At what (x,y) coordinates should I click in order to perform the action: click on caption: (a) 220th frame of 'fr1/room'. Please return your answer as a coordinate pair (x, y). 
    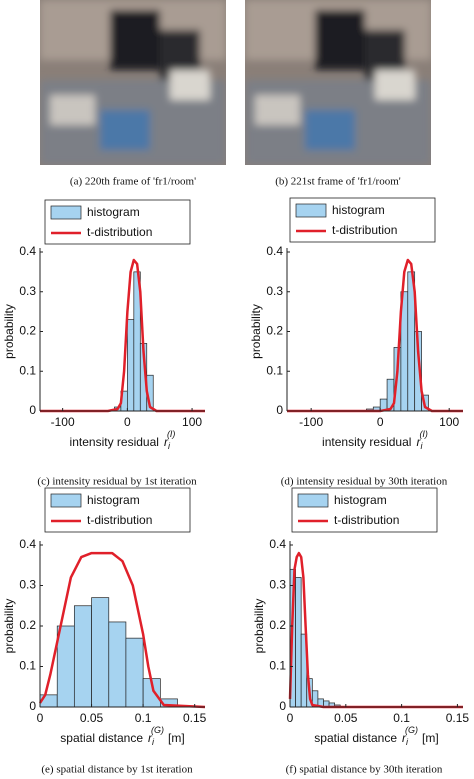
    Looking at the image, I should click on (133, 182).